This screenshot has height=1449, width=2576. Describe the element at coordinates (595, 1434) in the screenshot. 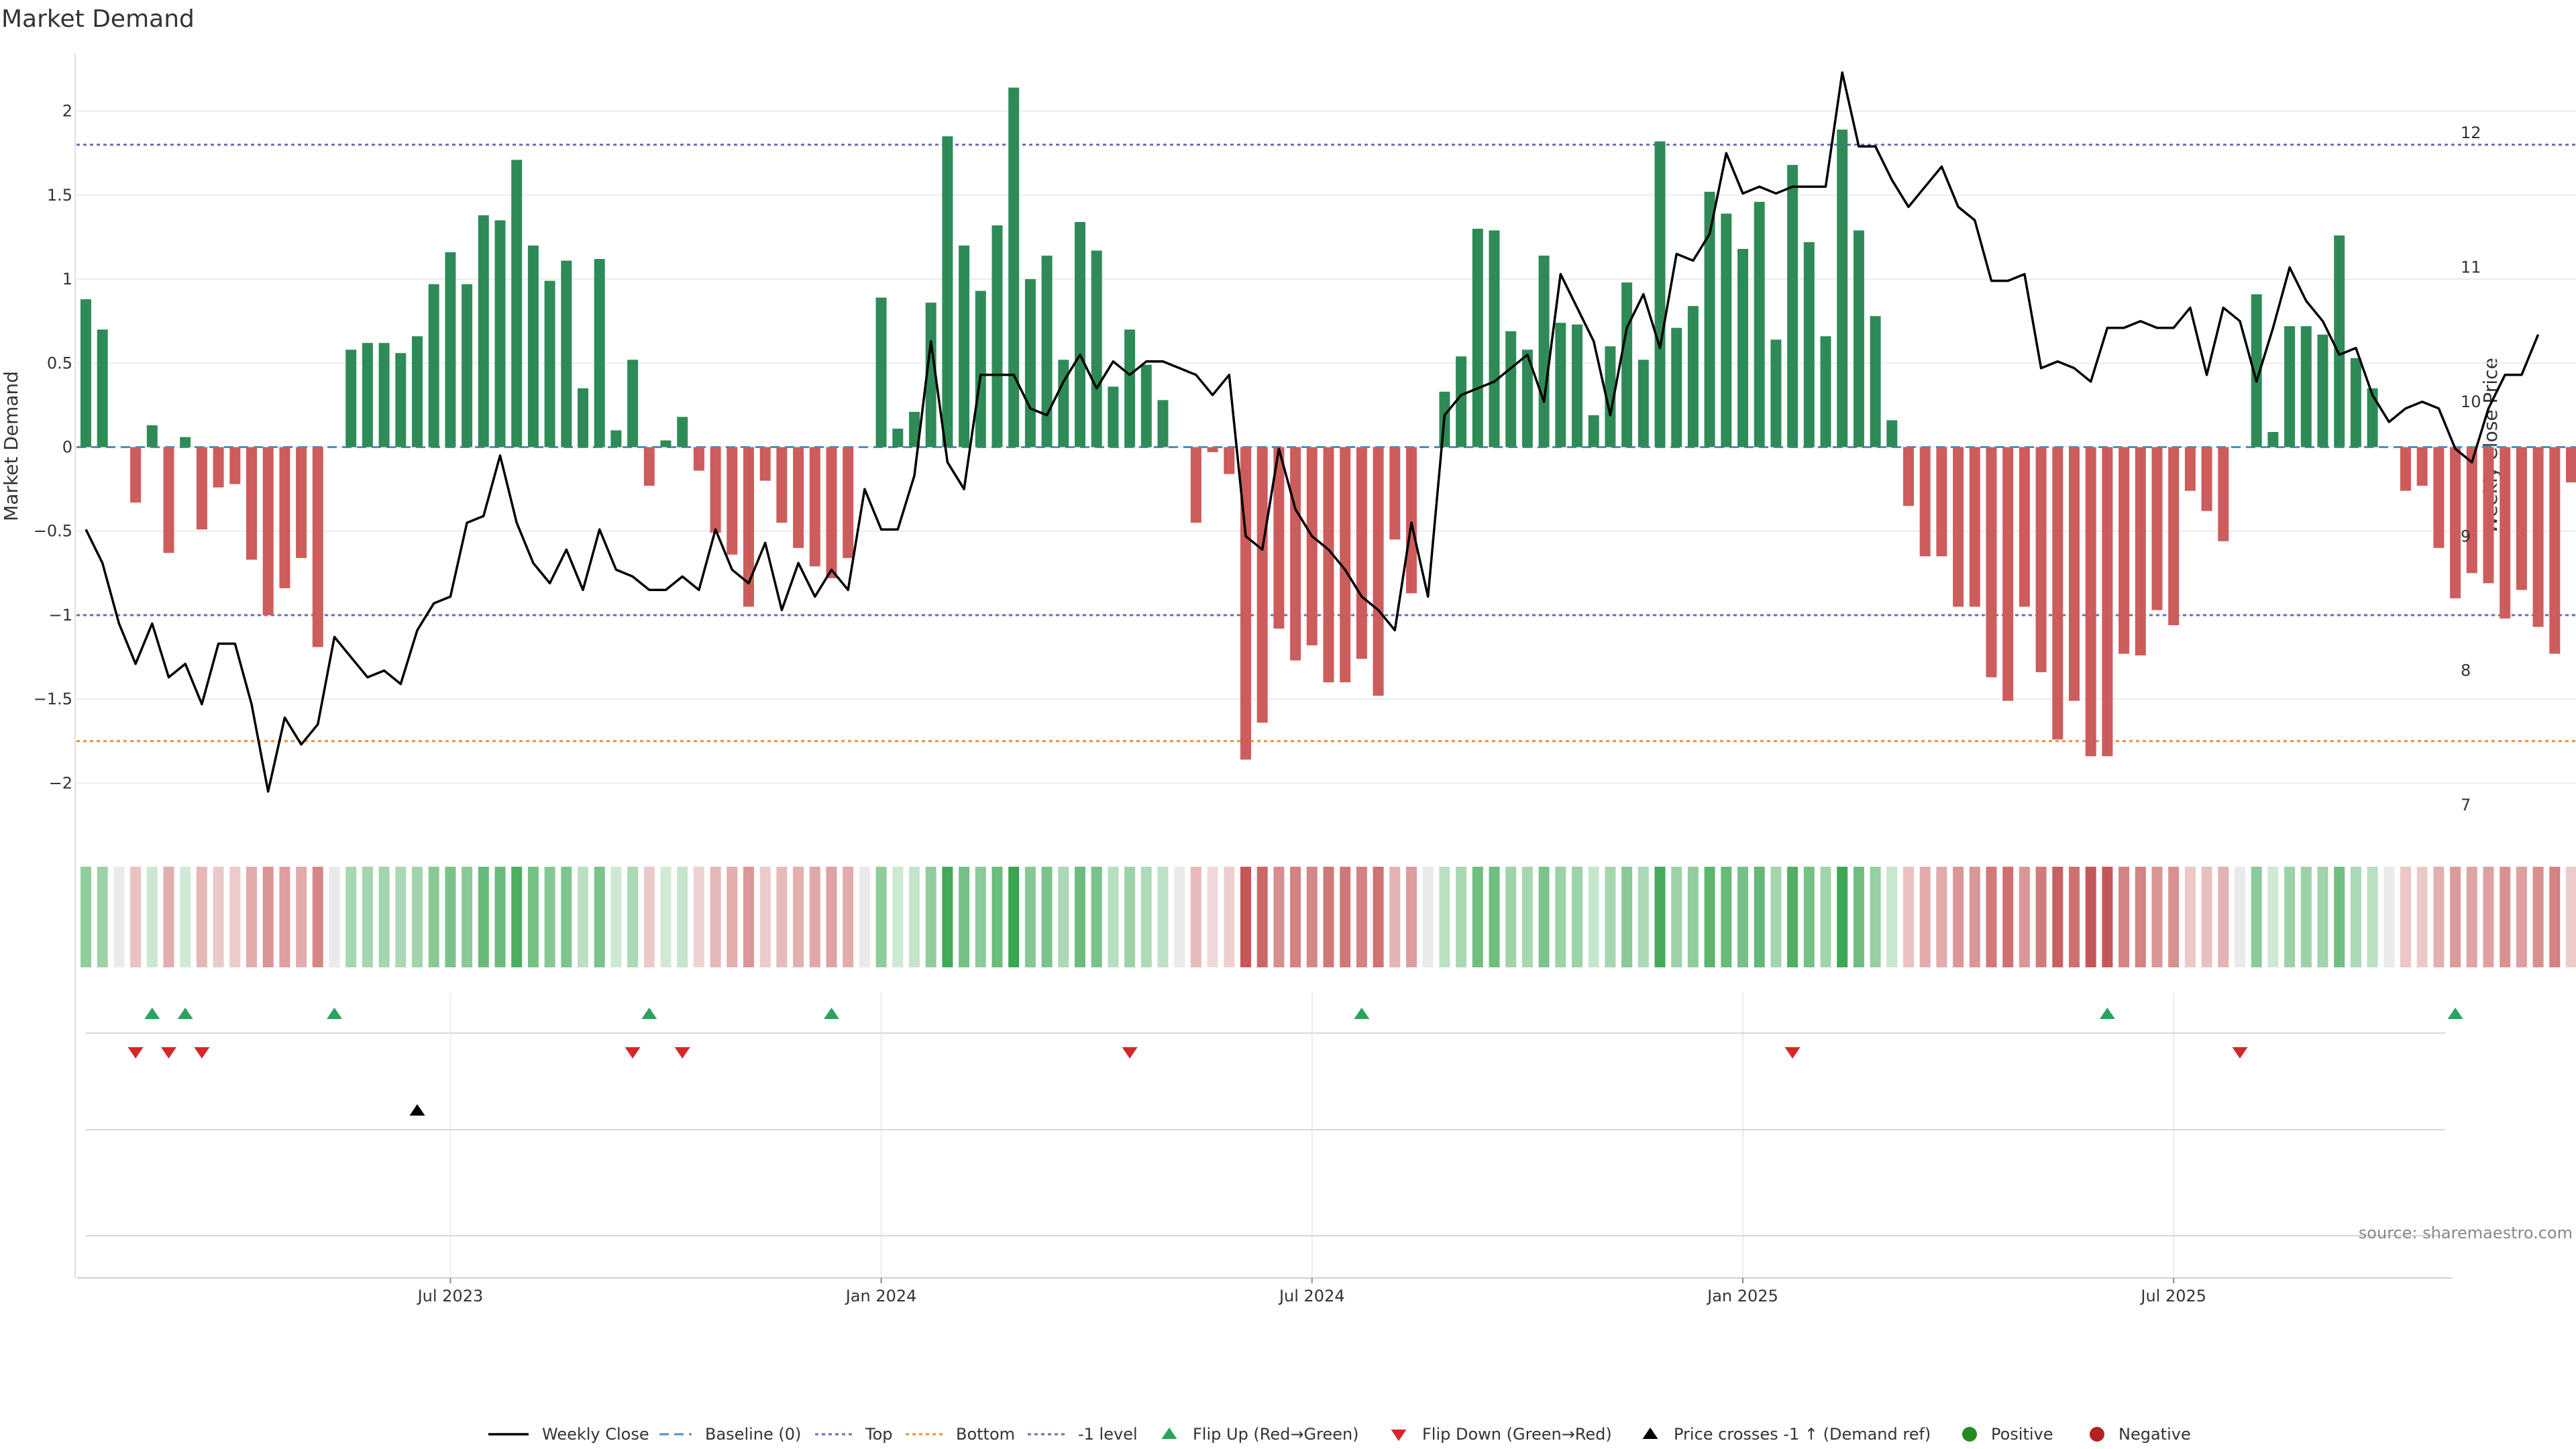

I see `legend-label: Weekly Close` at that location.